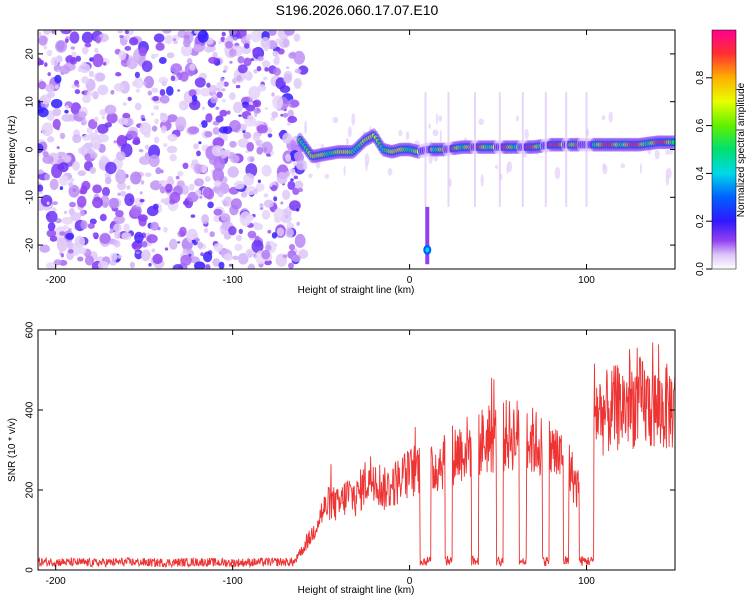 This screenshot has height=600, width=750. Describe the element at coordinates (703, 173) in the screenshot. I see `colorbar-ticks: 0.0 0.2 0.4 0.6 0.8` at that location.